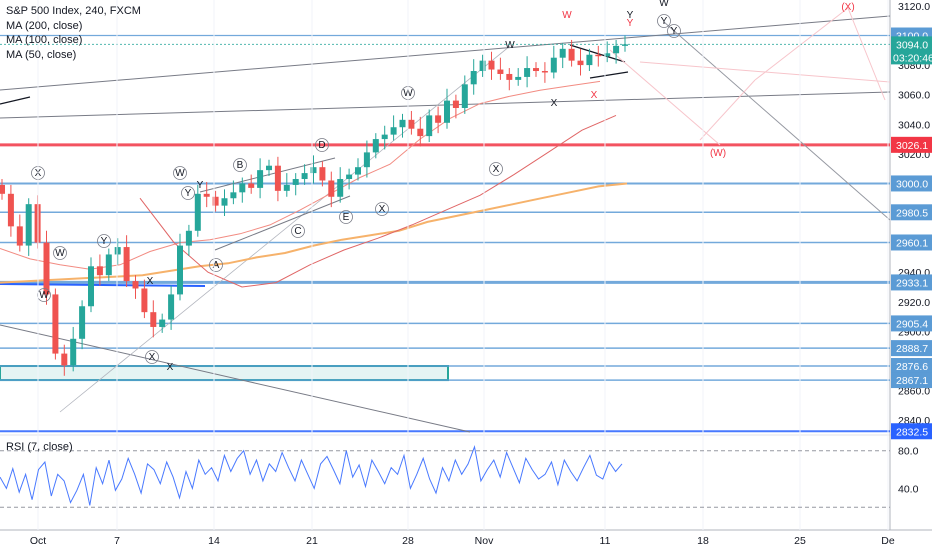  I want to click on wave-label-17: X, so click(170, 367).